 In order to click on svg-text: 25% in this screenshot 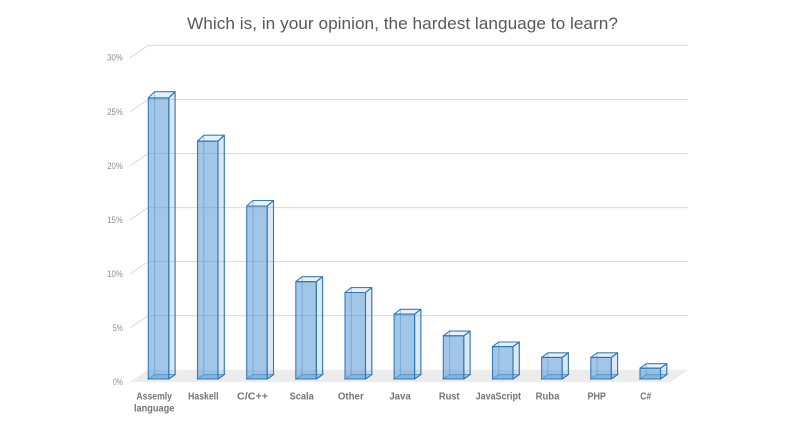, I will do `click(115, 112)`.